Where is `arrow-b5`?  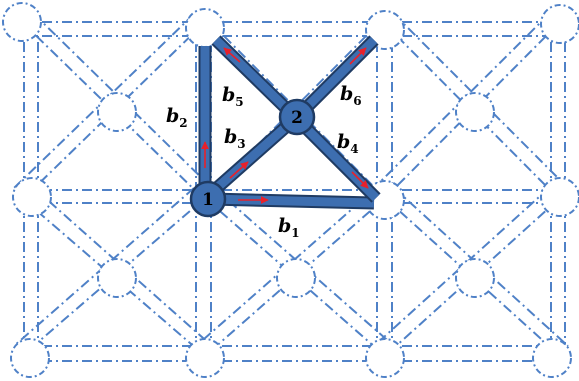 arrow-b5 is located at coordinates (232, 55).